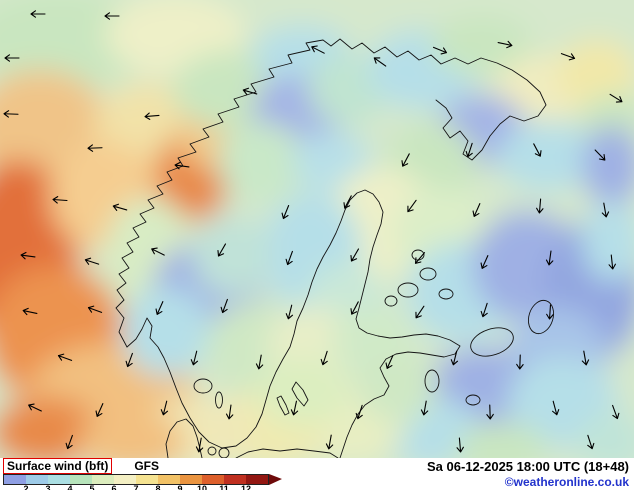 The height and width of the screenshot is (490, 634). Describe the element at coordinates (283, 405) in the screenshot. I see `island-oland` at that location.